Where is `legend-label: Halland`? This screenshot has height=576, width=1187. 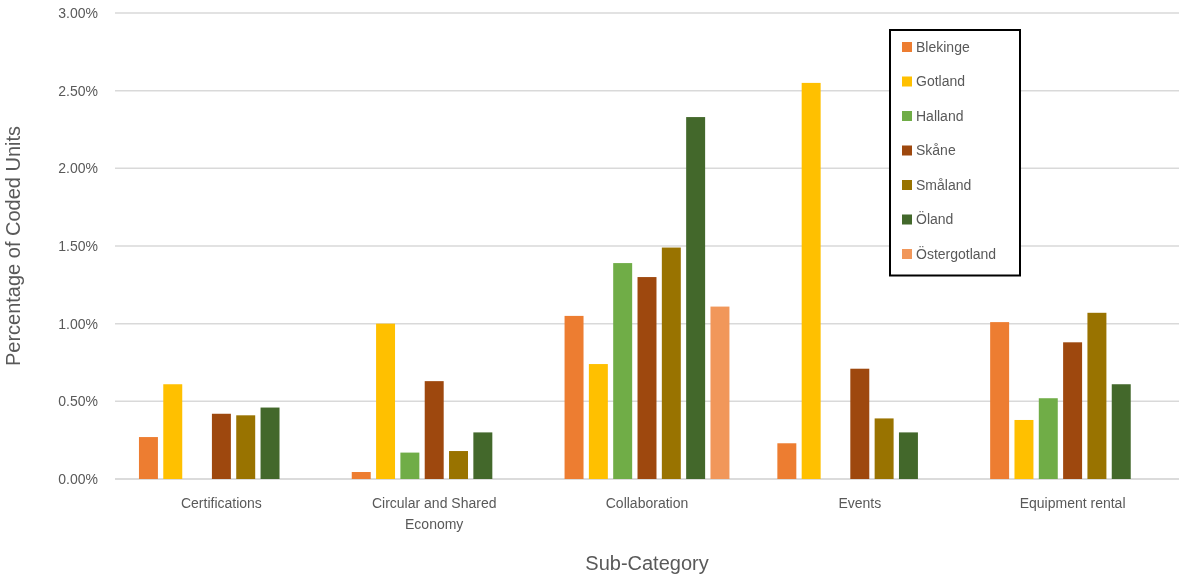
legend-label: Halland is located at coordinates (940, 115).